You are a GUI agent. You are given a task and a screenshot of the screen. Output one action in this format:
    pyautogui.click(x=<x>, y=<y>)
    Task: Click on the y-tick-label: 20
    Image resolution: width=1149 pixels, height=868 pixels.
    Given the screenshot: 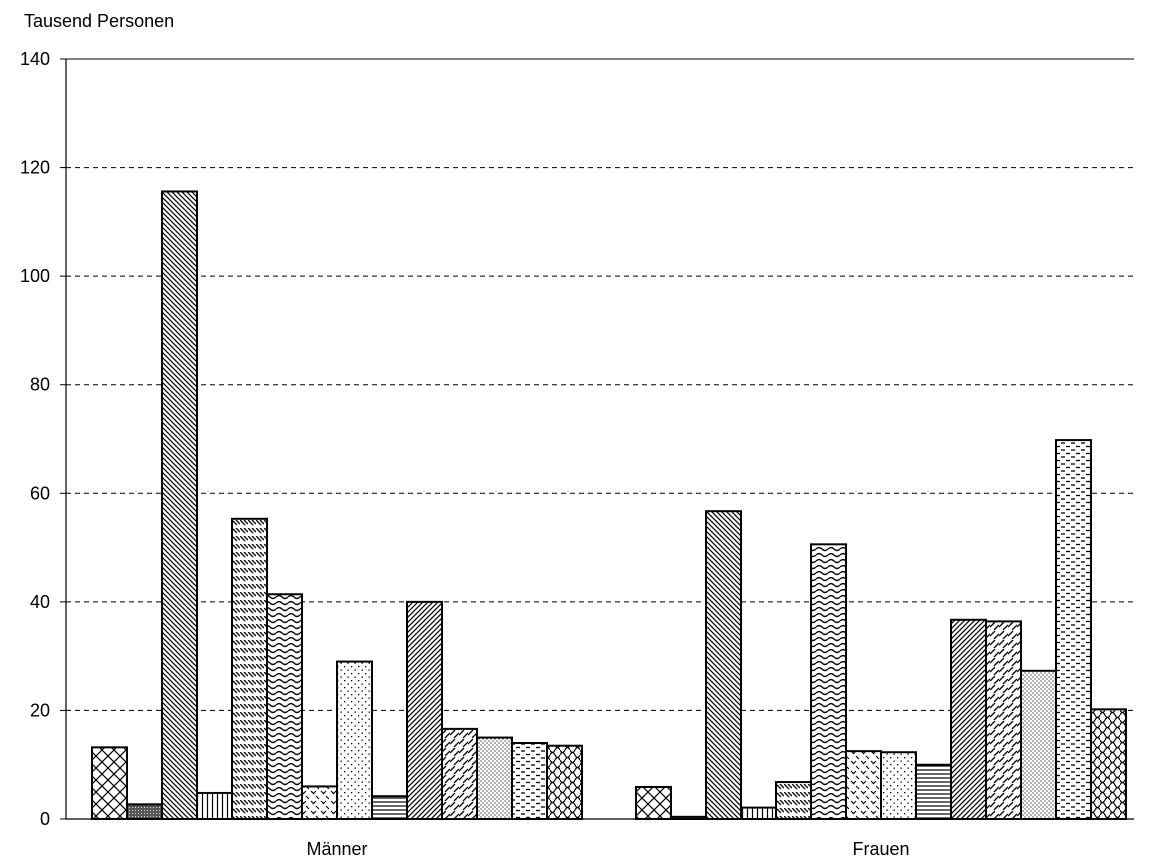 What is the action you would take?
    pyautogui.click(x=40, y=710)
    